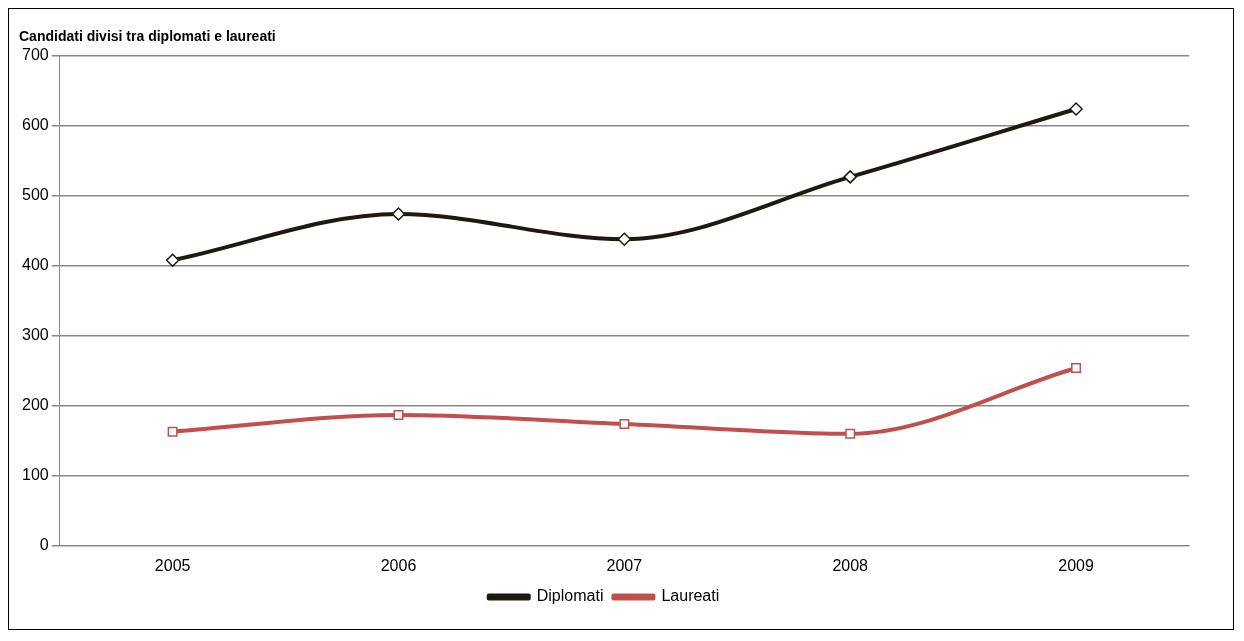  Describe the element at coordinates (35, 335) in the screenshot. I see `y-tick-label: 300` at that location.